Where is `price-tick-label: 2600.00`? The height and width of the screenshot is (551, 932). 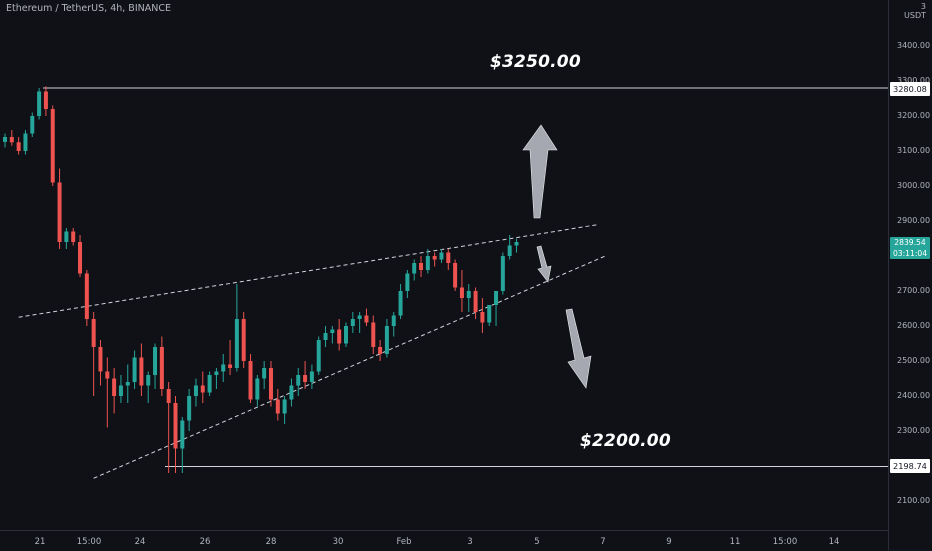 price-tick-label: 2600.00 is located at coordinates (914, 325).